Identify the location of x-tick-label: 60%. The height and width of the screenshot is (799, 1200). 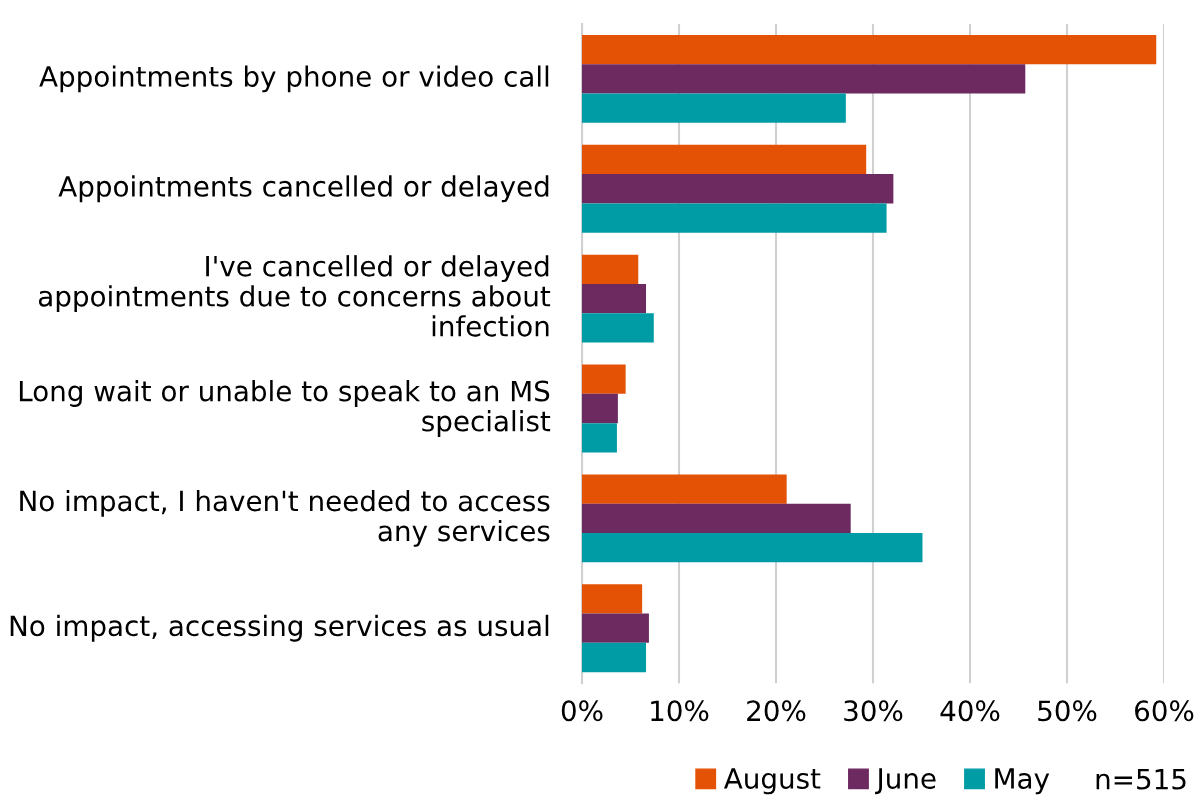
(1164, 711).